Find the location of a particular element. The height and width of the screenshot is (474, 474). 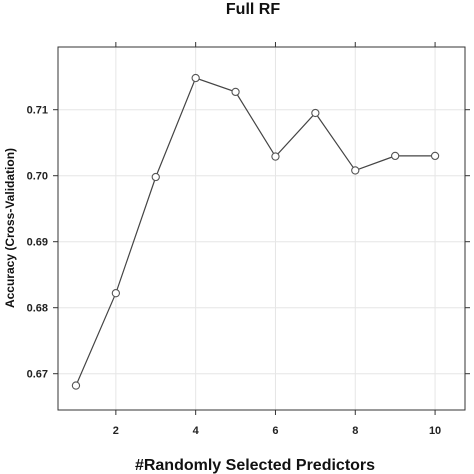

y-axis-title: Accuracy (Cross-Validation) is located at coordinates (10, 228).